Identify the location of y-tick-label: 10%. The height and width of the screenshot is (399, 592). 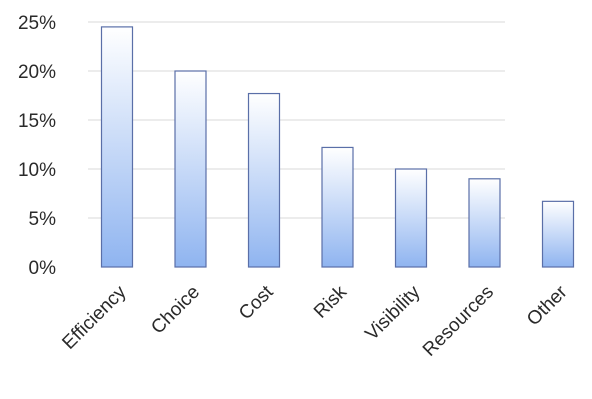
(37, 170).